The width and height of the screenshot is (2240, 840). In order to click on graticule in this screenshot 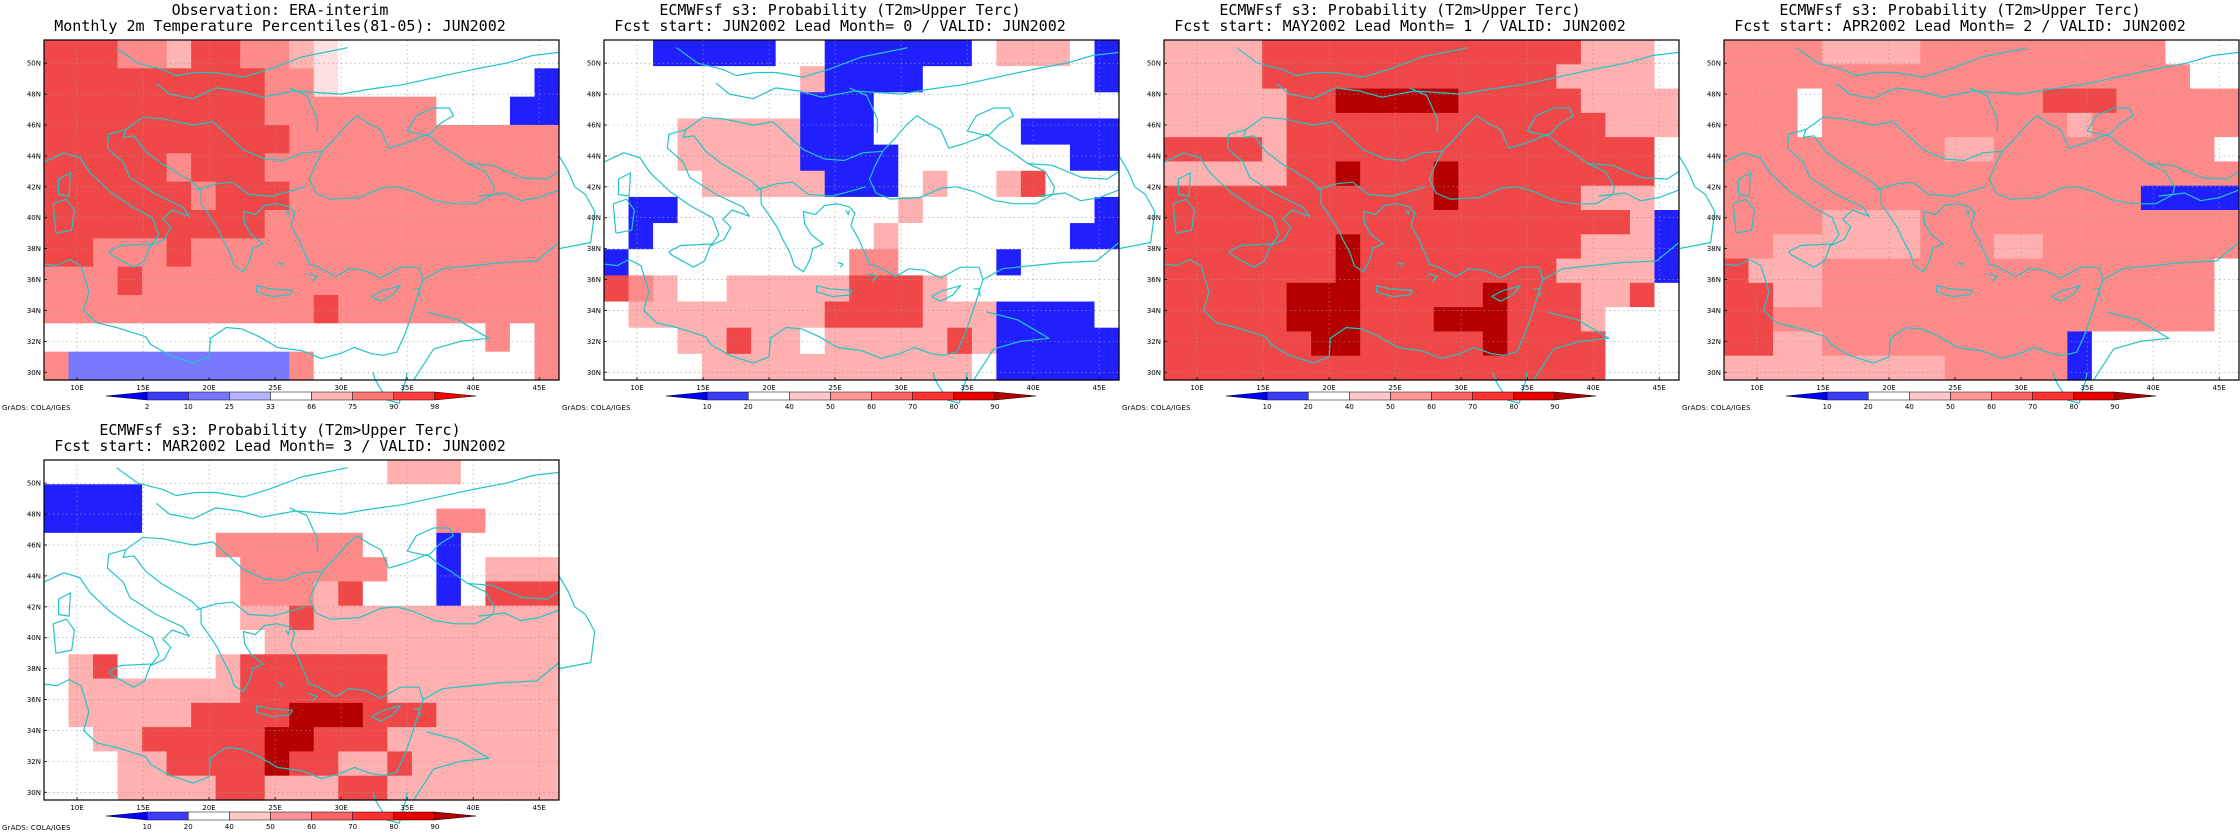, I will do `click(301, 630)`.